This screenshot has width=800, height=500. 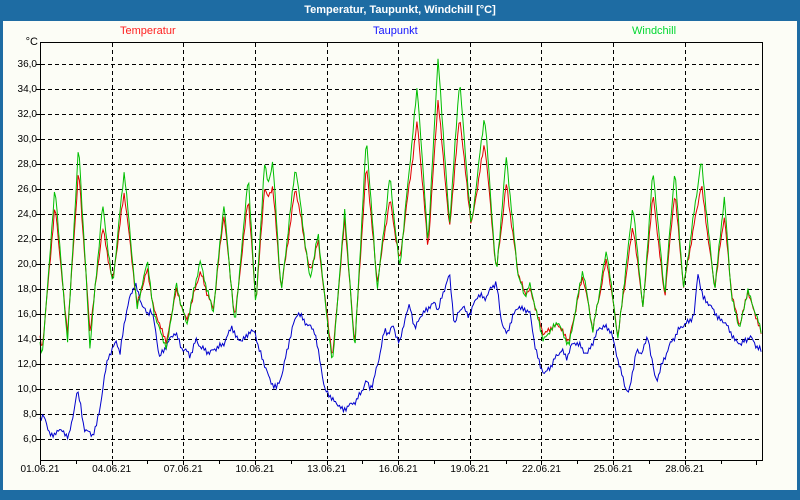 I want to click on legend-item-windchill: Windchill, so click(x=654, y=31).